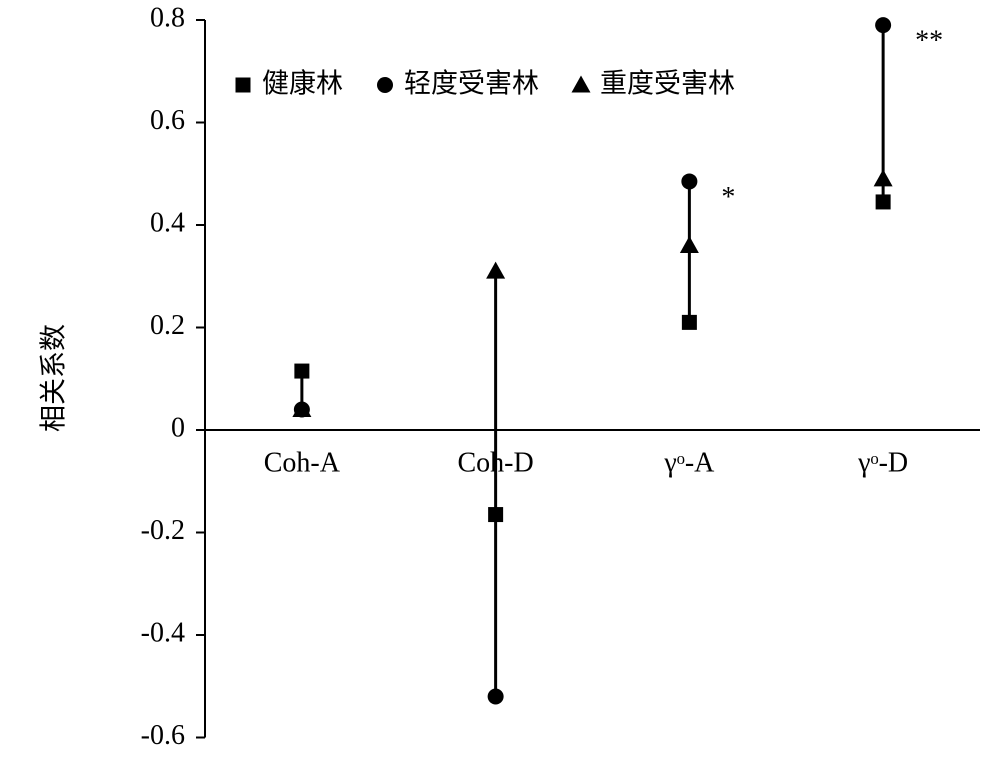  What do you see at coordinates (163, 735) in the screenshot?
I see `y-tick-label: -0.6` at bounding box center [163, 735].